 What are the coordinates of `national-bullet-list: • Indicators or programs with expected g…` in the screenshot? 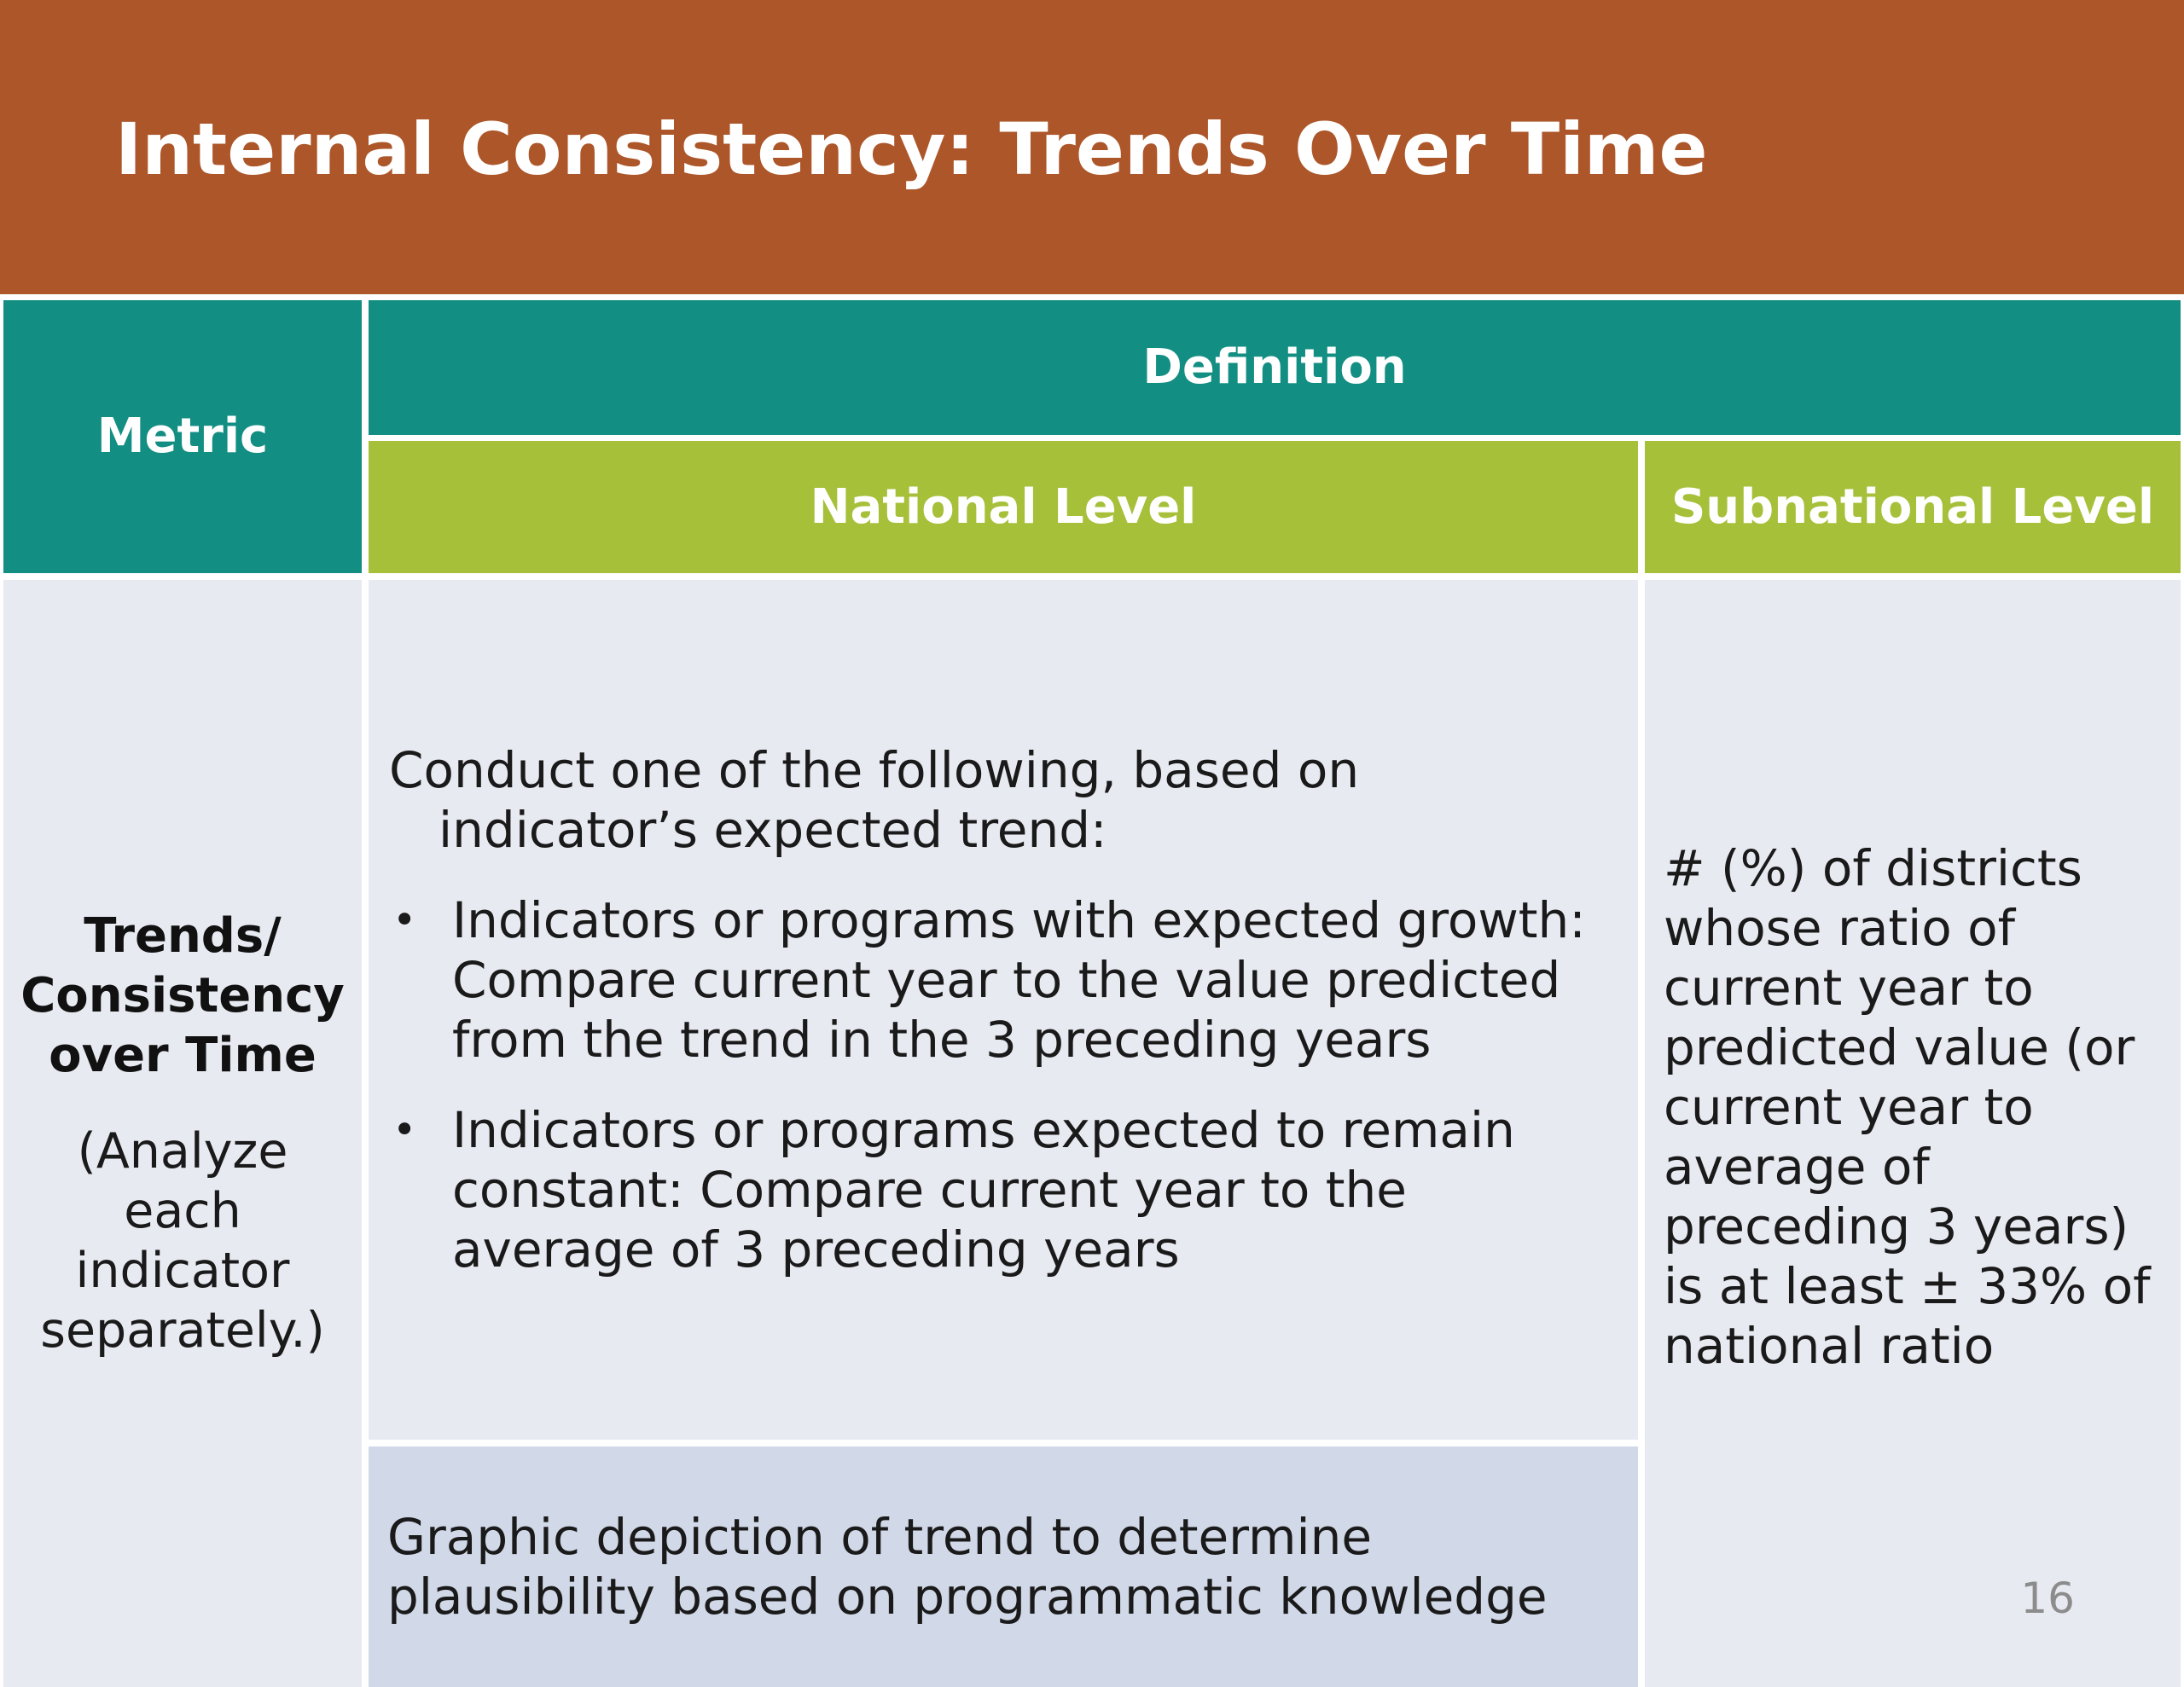 It's located at (1006, 1070).